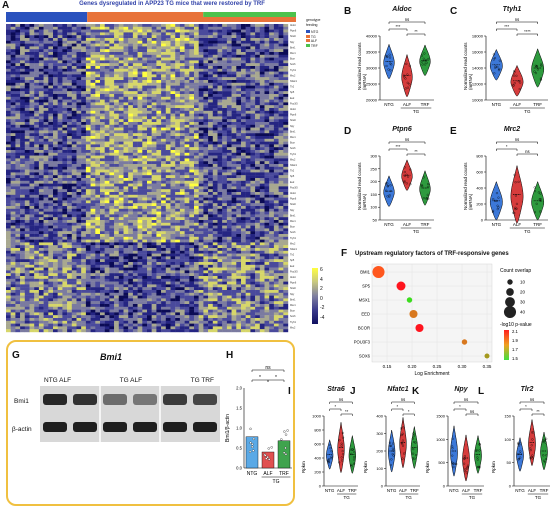 The image size is (557, 511). What do you see at coordinates (427, 467) in the screenshot?
I see `violin-ylabel: Rpkm` at bounding box center [427, 467].